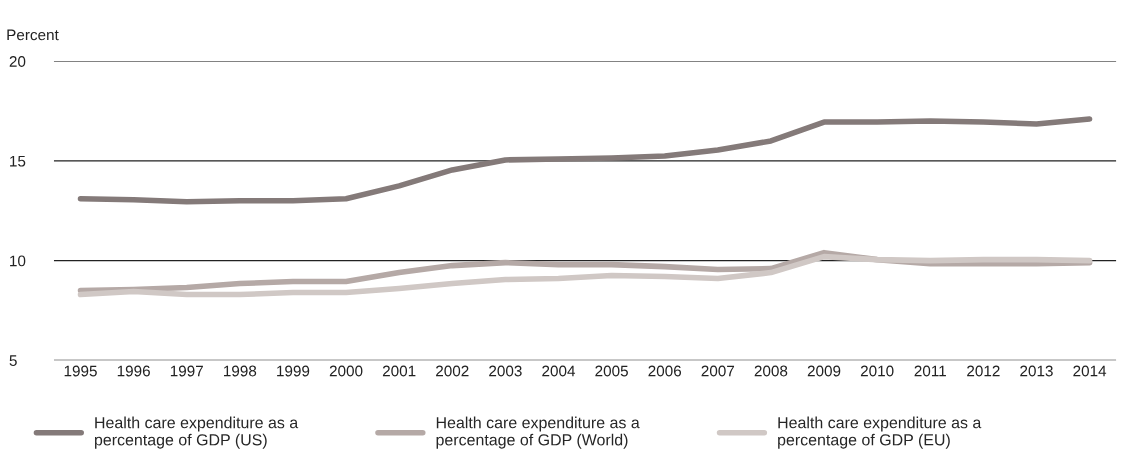  What do you see at coordinates (18, 261) in the screenshot?
I see `y-tick-label: 10` at bounding box center [18, 261].